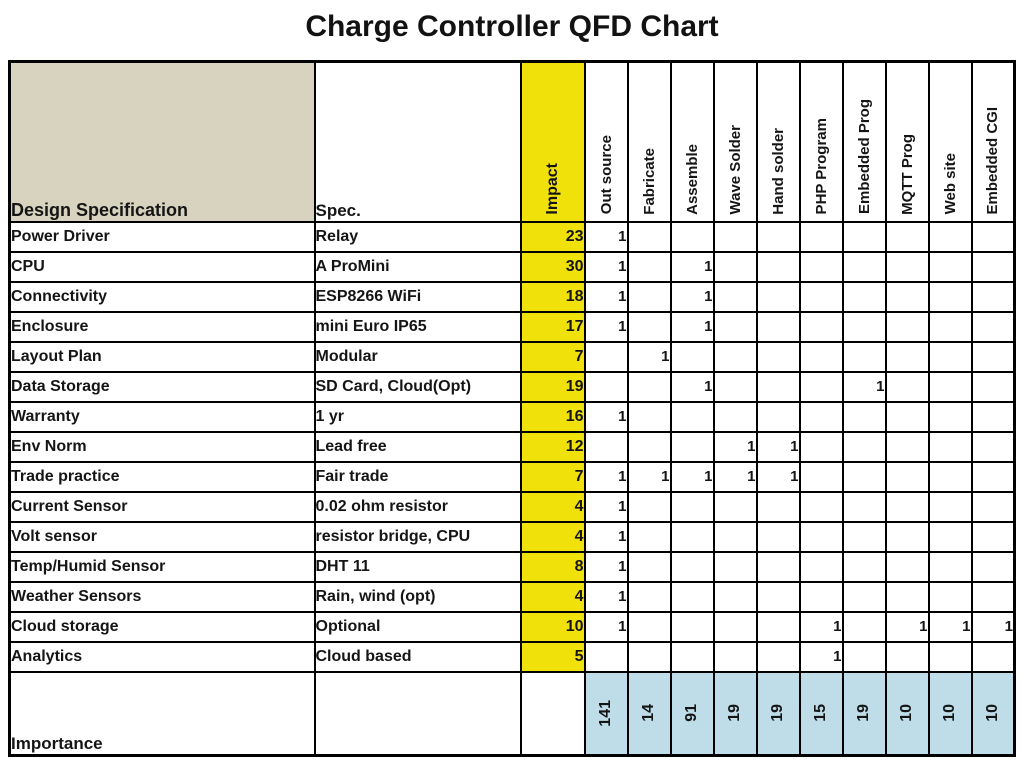 The image size is (1024, 773). Describe the element at coordinates (512, 416) in the screenshot. I see `table-row: Warranty 1 yr 16 1` at that location.